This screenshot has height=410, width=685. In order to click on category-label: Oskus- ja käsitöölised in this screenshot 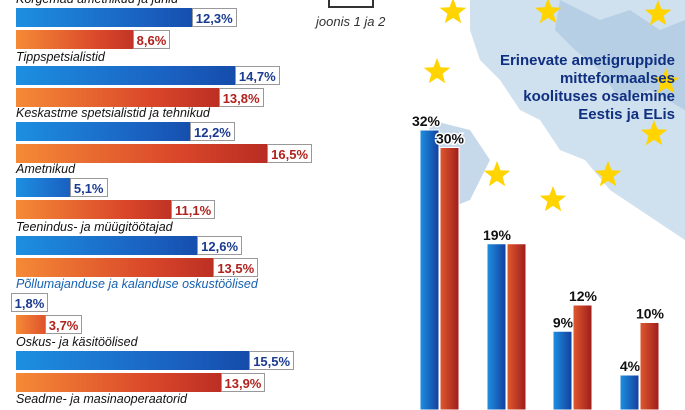, I will do `click(77, 342)`.